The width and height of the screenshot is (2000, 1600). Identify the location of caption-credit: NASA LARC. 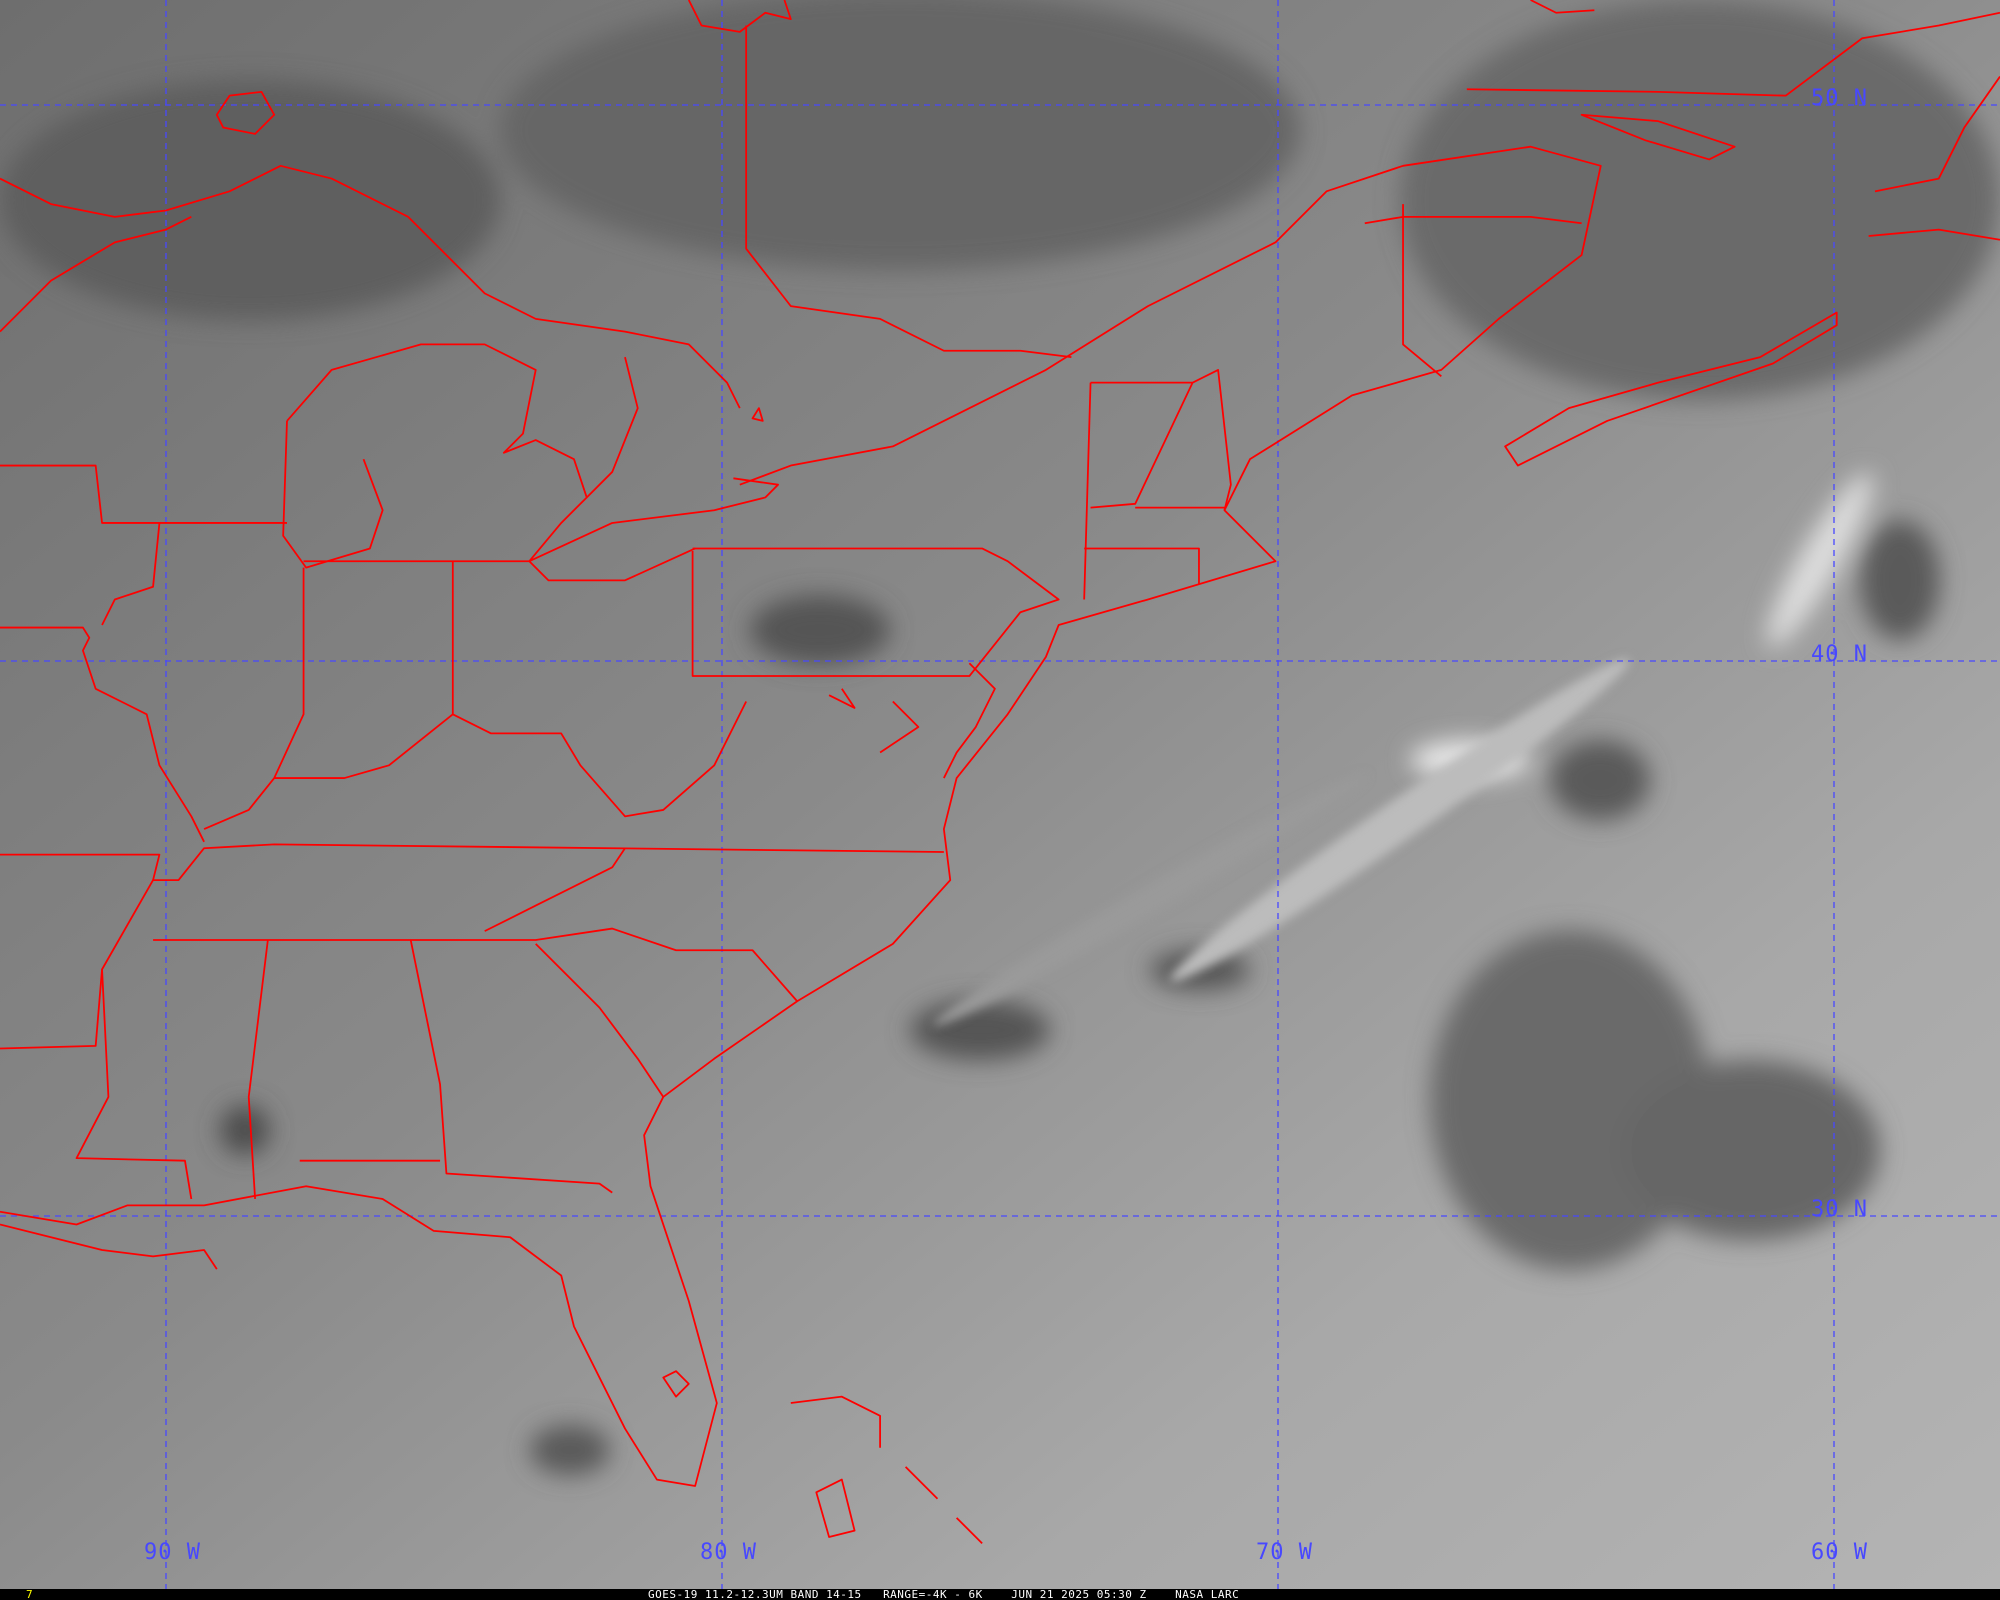
(1207, 1594).